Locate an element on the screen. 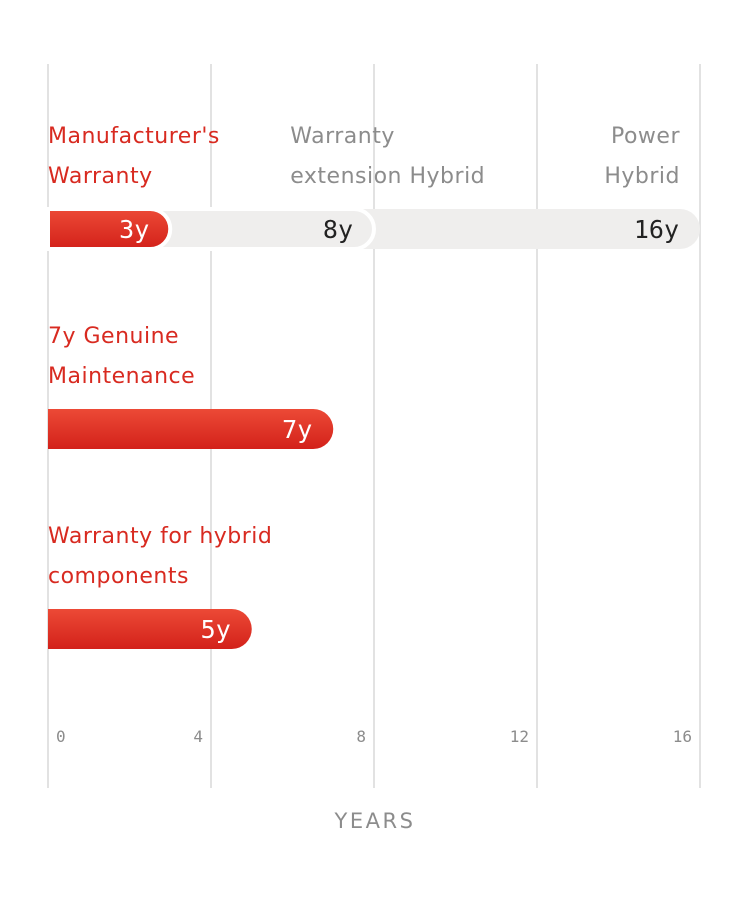  x-tick-label-12: 12 is located at coordinates (519, 736).